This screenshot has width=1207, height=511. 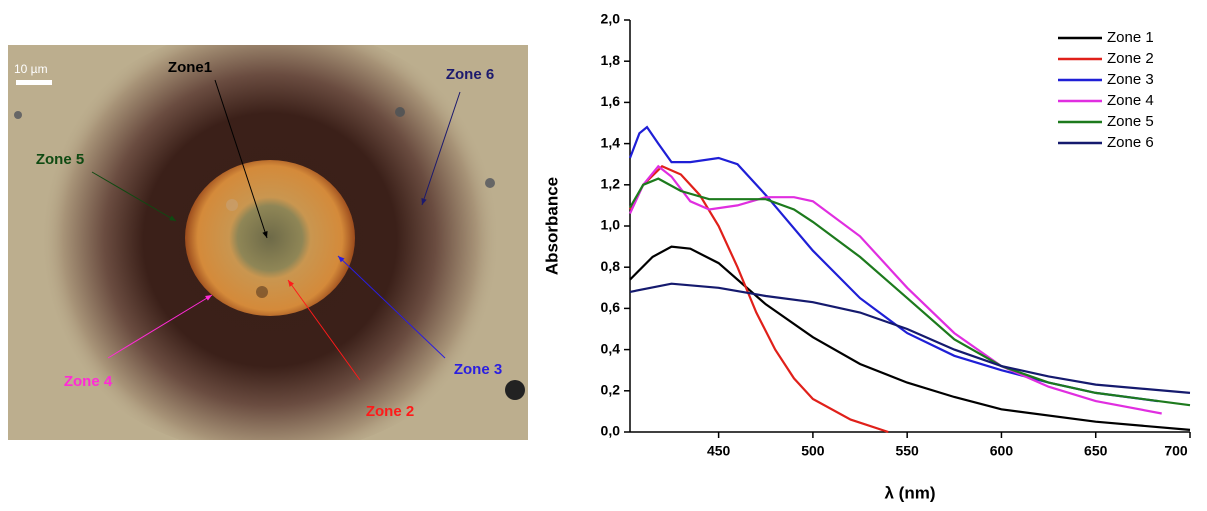 I want to click on x-tick-label: 600, so click(x=1002, y=451).